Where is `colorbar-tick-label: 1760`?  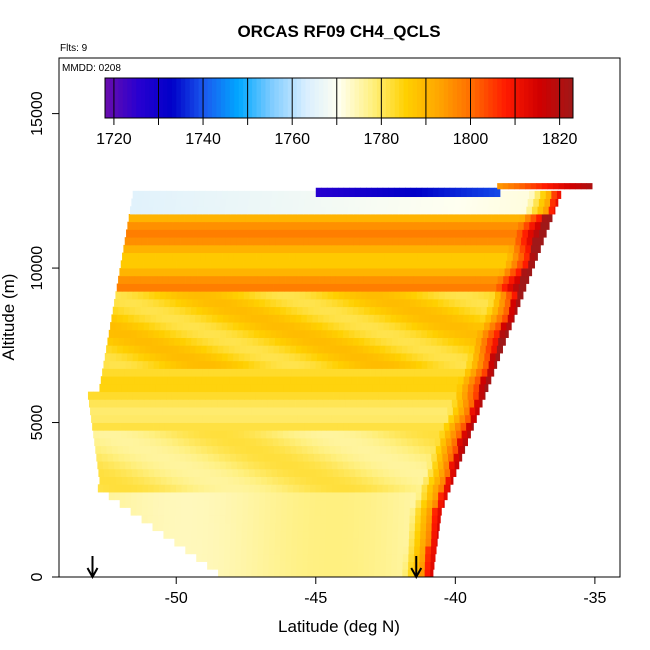 colorbar-tick-label: 1760 is located at coordinates (292, 139).